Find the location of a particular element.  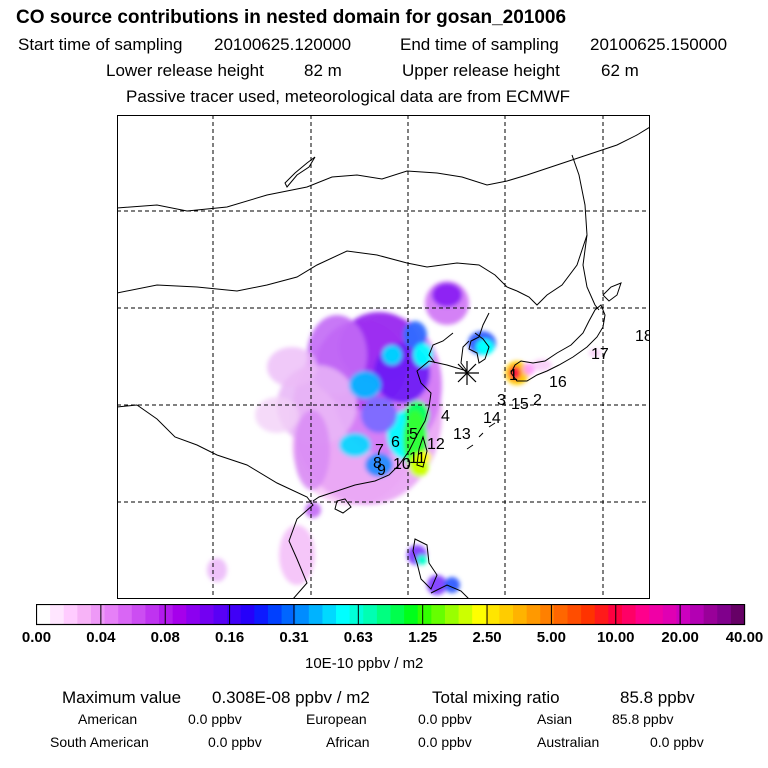

colorbar-tick-label: 0.31 is located at coordinates (294, 637).